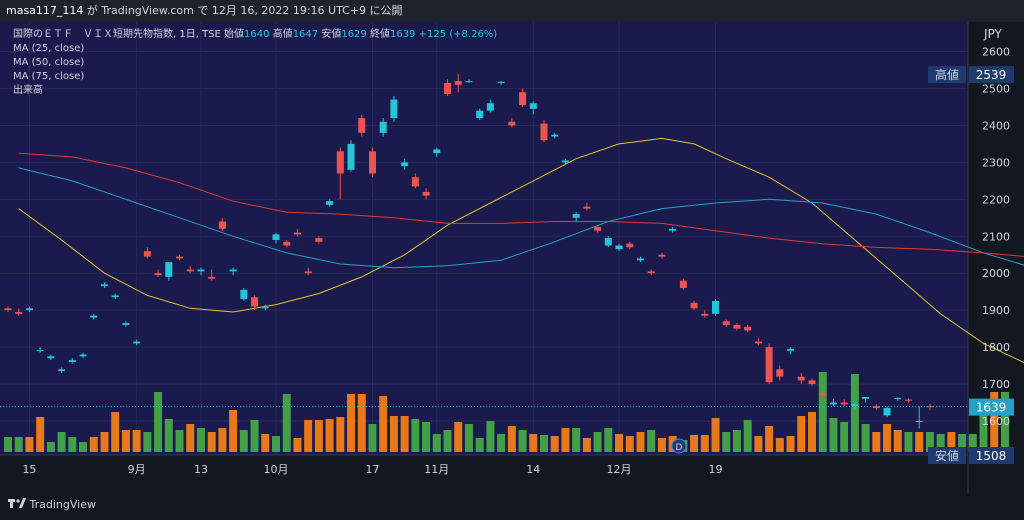 Image resolution: width=1024 pixels, height=520 pixels. Describe the element at coordinates (991, 456) in the screenshot. I see `low-price-badge: 1508` at that location.